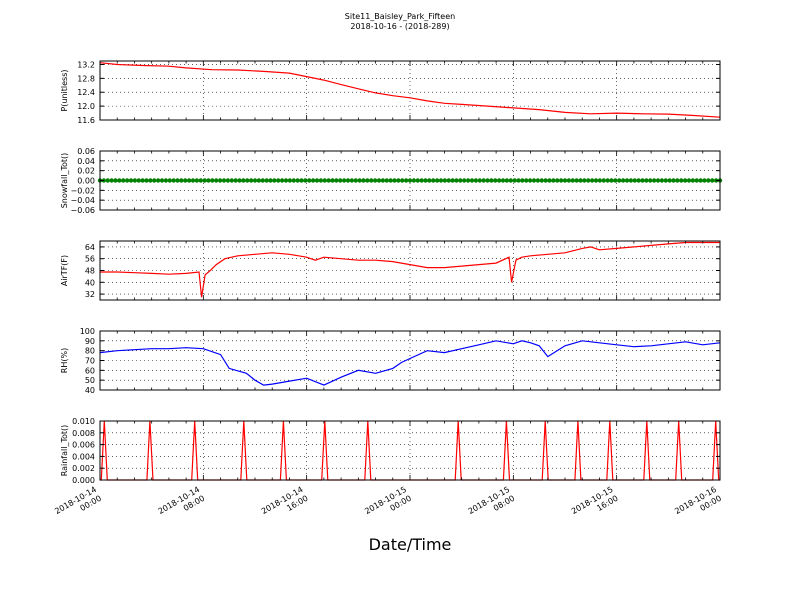 The height and width of the screenshot is (600, 800). I want to click on y-tick-label: 0.010, so click(83, 421).